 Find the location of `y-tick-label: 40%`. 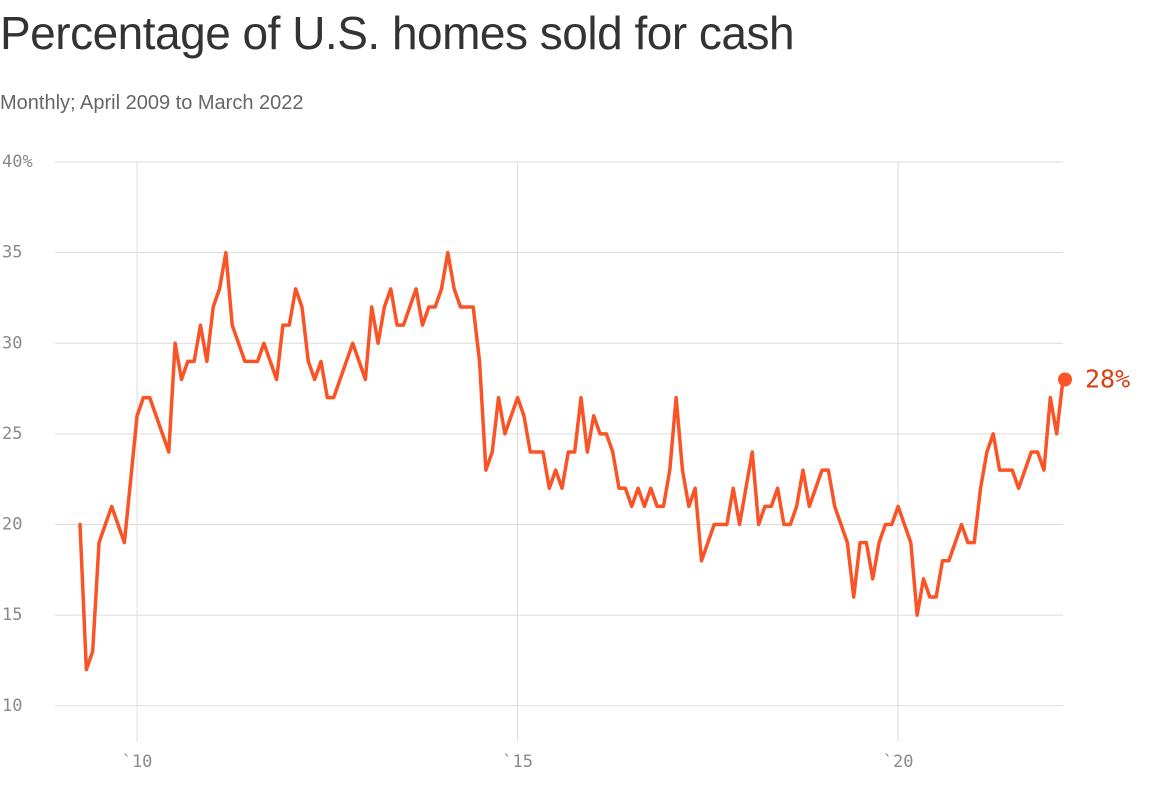

y-tick-label: 40% is located at coordinates (17, 162).